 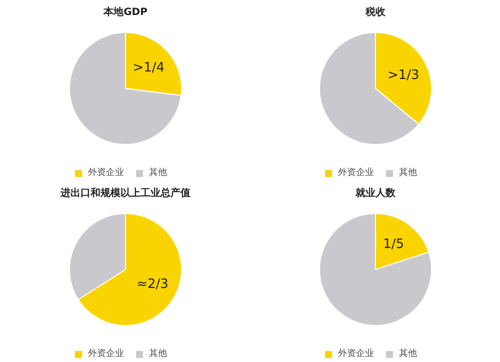 I want to click on chart-title: 本地GDP, so click(x=125, y=12).